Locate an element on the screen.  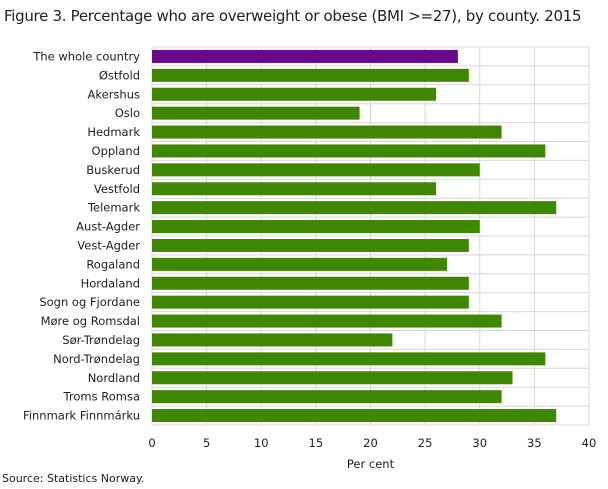
x-tick-label: 20 is located at coordinates (370, 443).